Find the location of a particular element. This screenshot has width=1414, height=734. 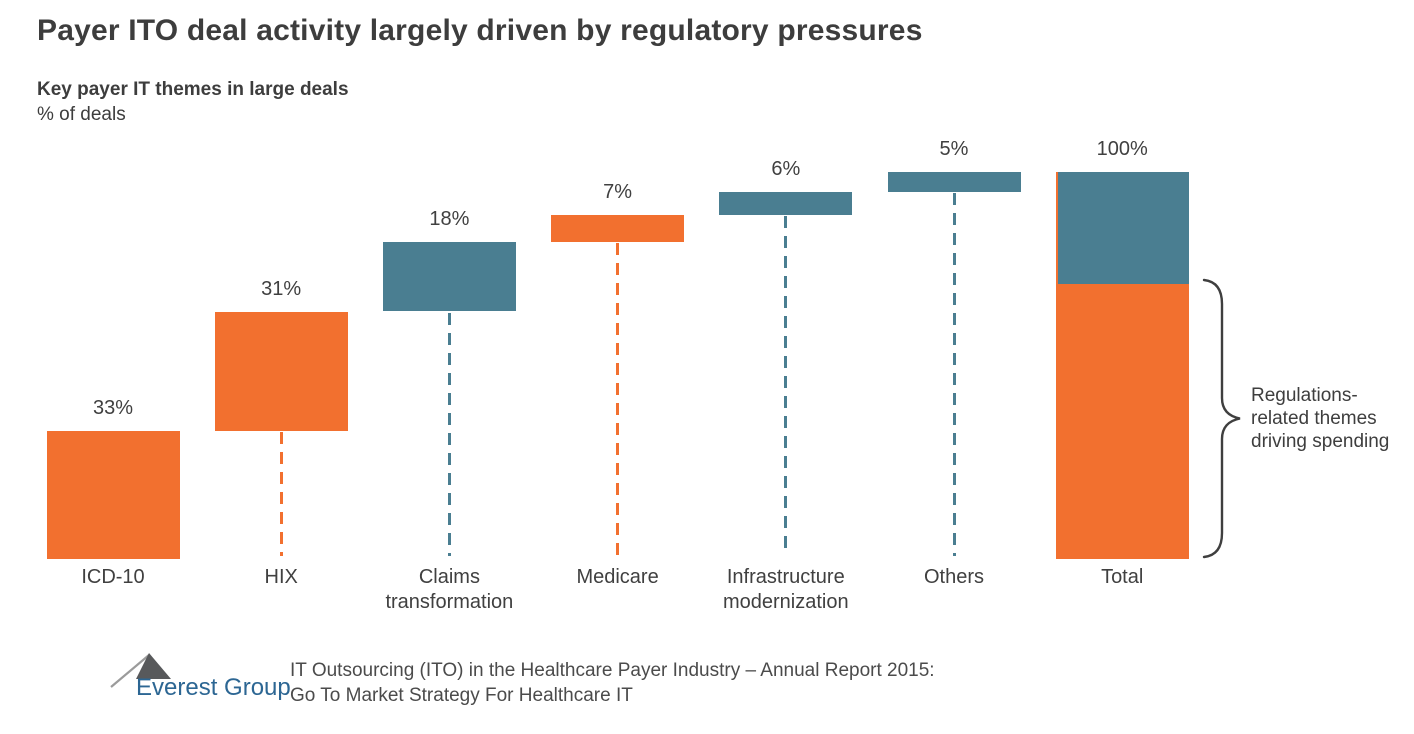

connector-others is located at coordinates (954, 374).